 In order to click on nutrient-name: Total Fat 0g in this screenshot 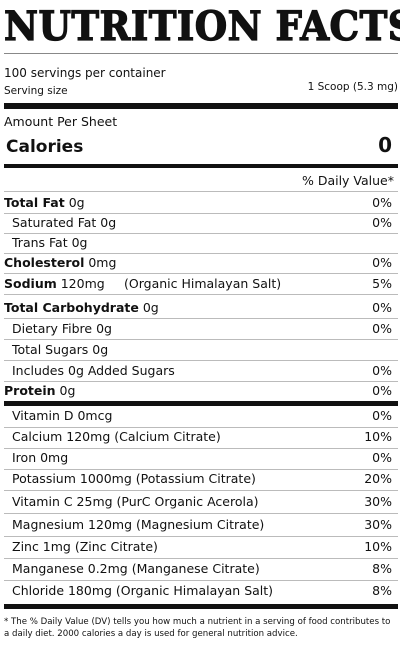, I will do `click(44, 202)`.